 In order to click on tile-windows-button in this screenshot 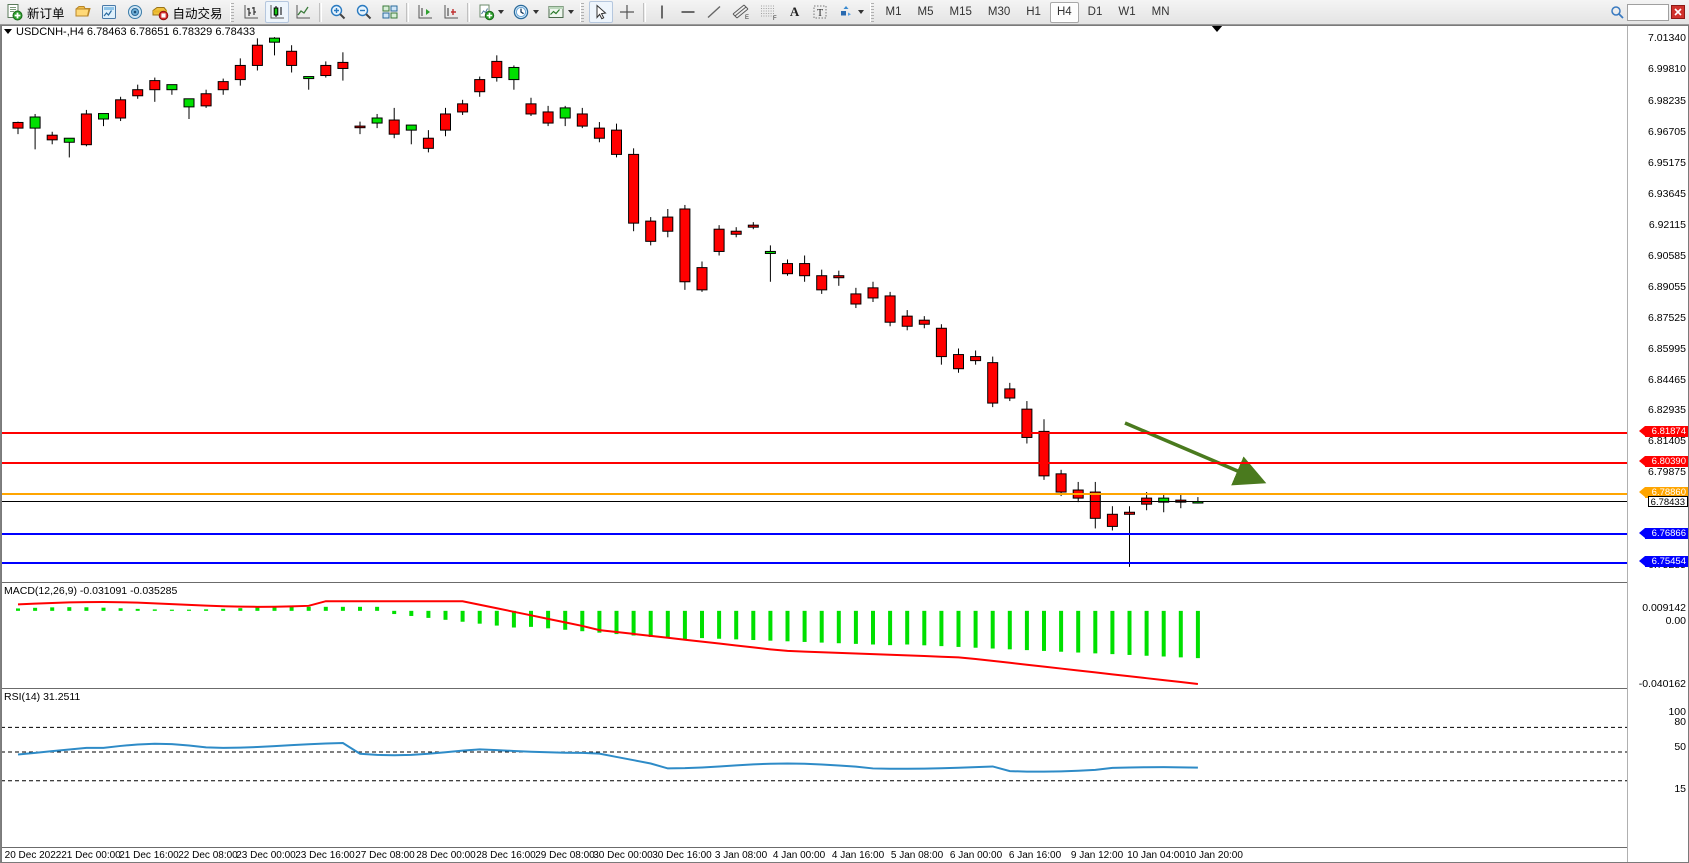, I will do `click(390, 12)`.